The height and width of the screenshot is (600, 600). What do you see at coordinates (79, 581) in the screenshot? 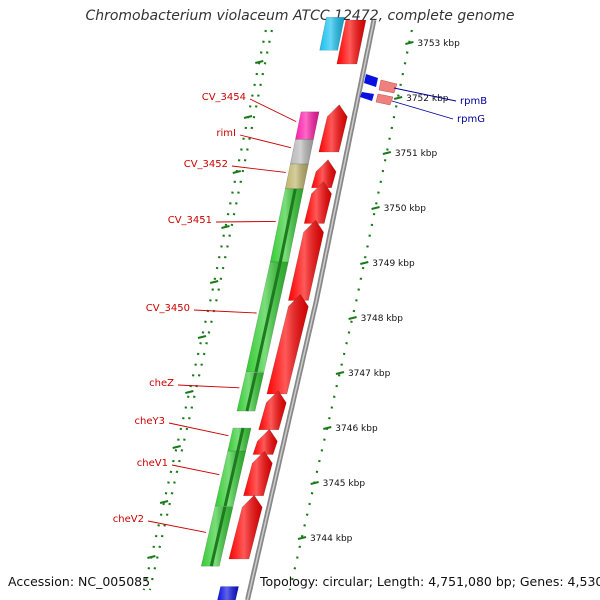
I see `accession-text: Accession: NC_005085` at bounding box center [79, 581].